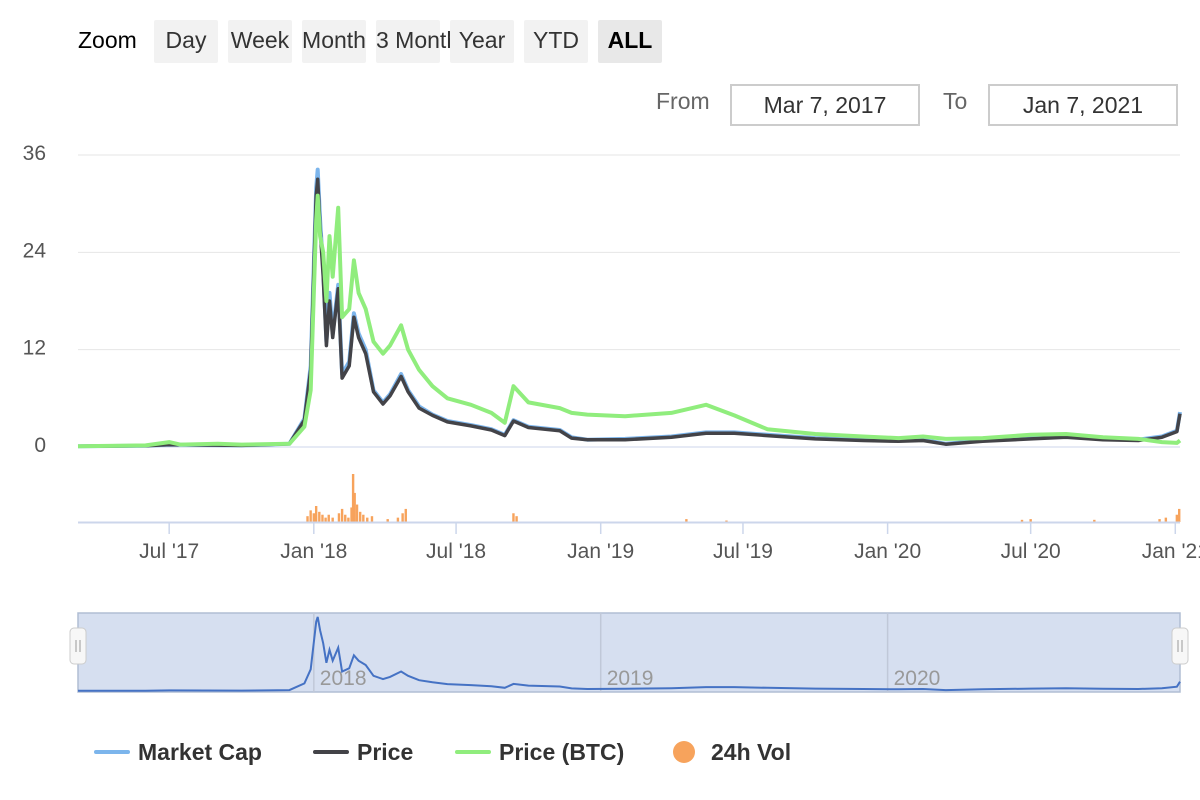 Image resolution: width=1200 pixels, height=800 pixels. What do you see at coordinates (186, 41) in the screenshot?
I see `zoom-day-button: Day` at bounding box center [186, 41].